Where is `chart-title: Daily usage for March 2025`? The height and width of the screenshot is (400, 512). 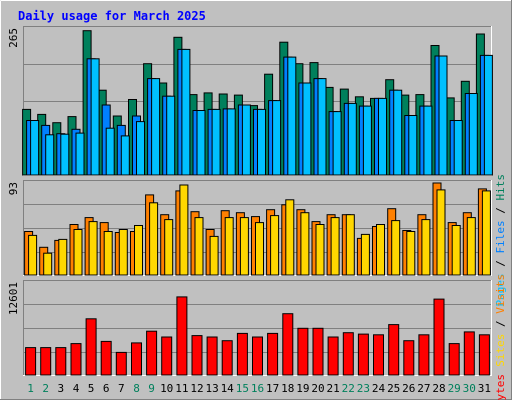
chart-title: Daily usage for March 2025 is located at coordinates (112, 16).